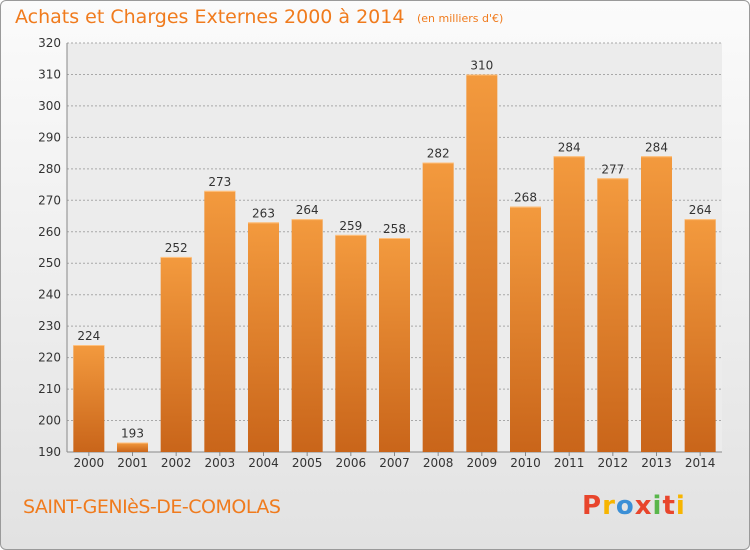 The image size is (750, 550). What do you see at coordinates (49, 326) in the screenshot?
I see `y-tick-label: 230` at bounding box center [49, 326].